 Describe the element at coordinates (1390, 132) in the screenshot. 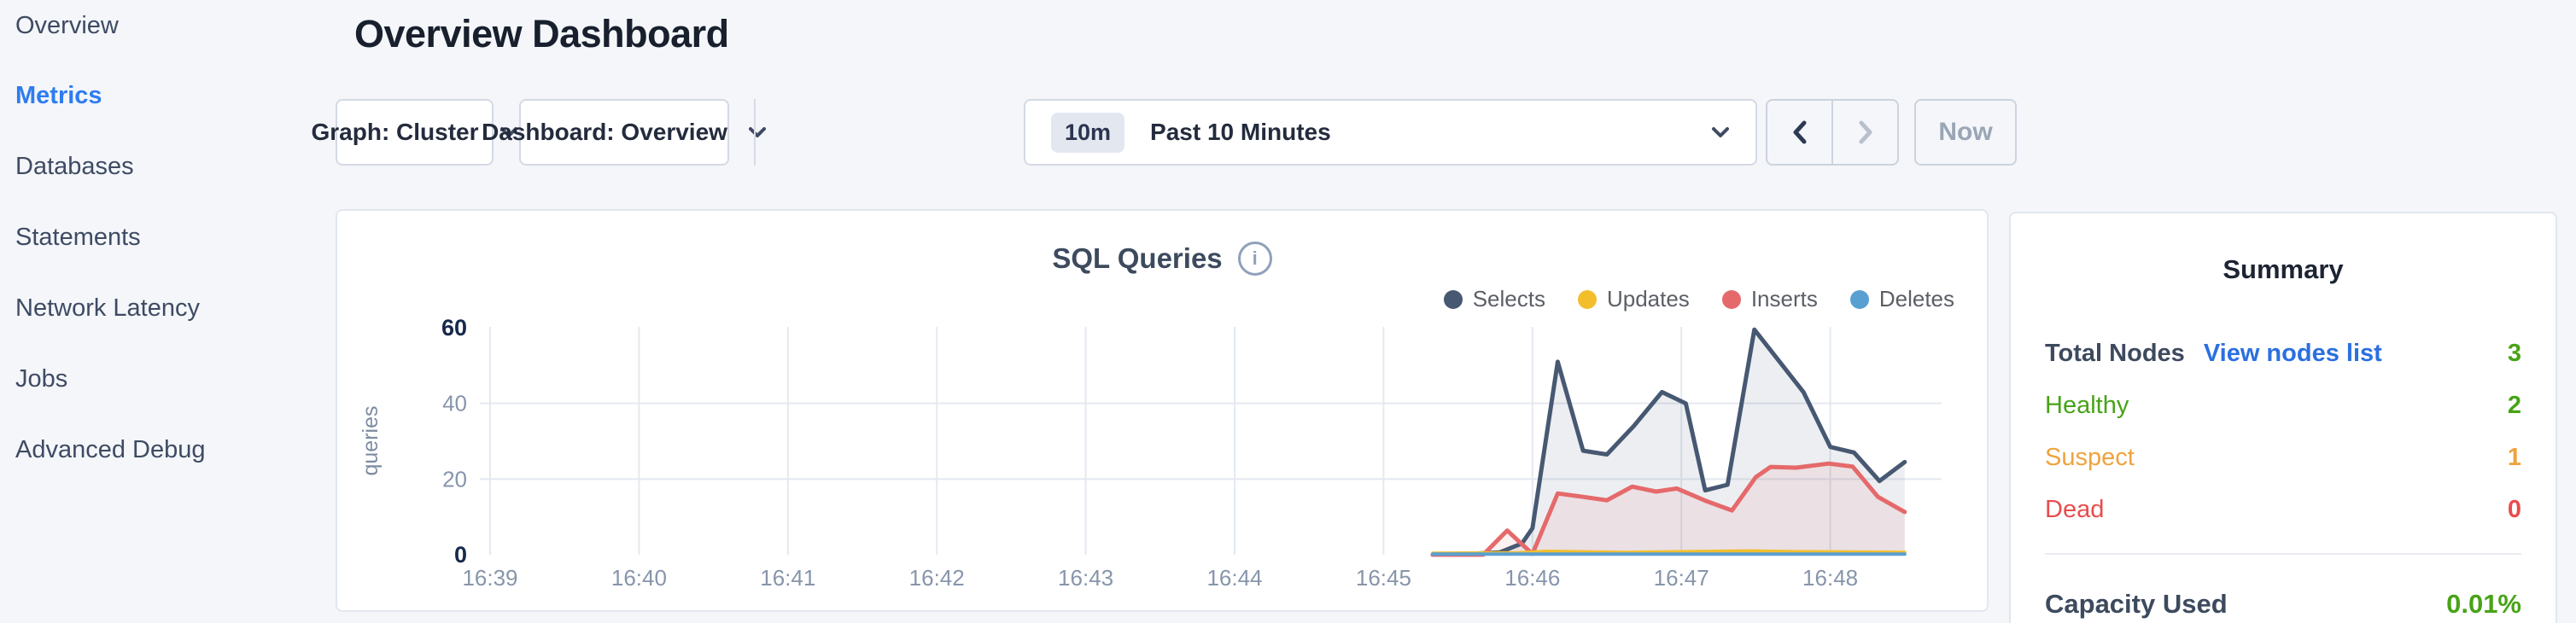

I see `time-range-selector: 10m Past 10 Minutes` at that location.